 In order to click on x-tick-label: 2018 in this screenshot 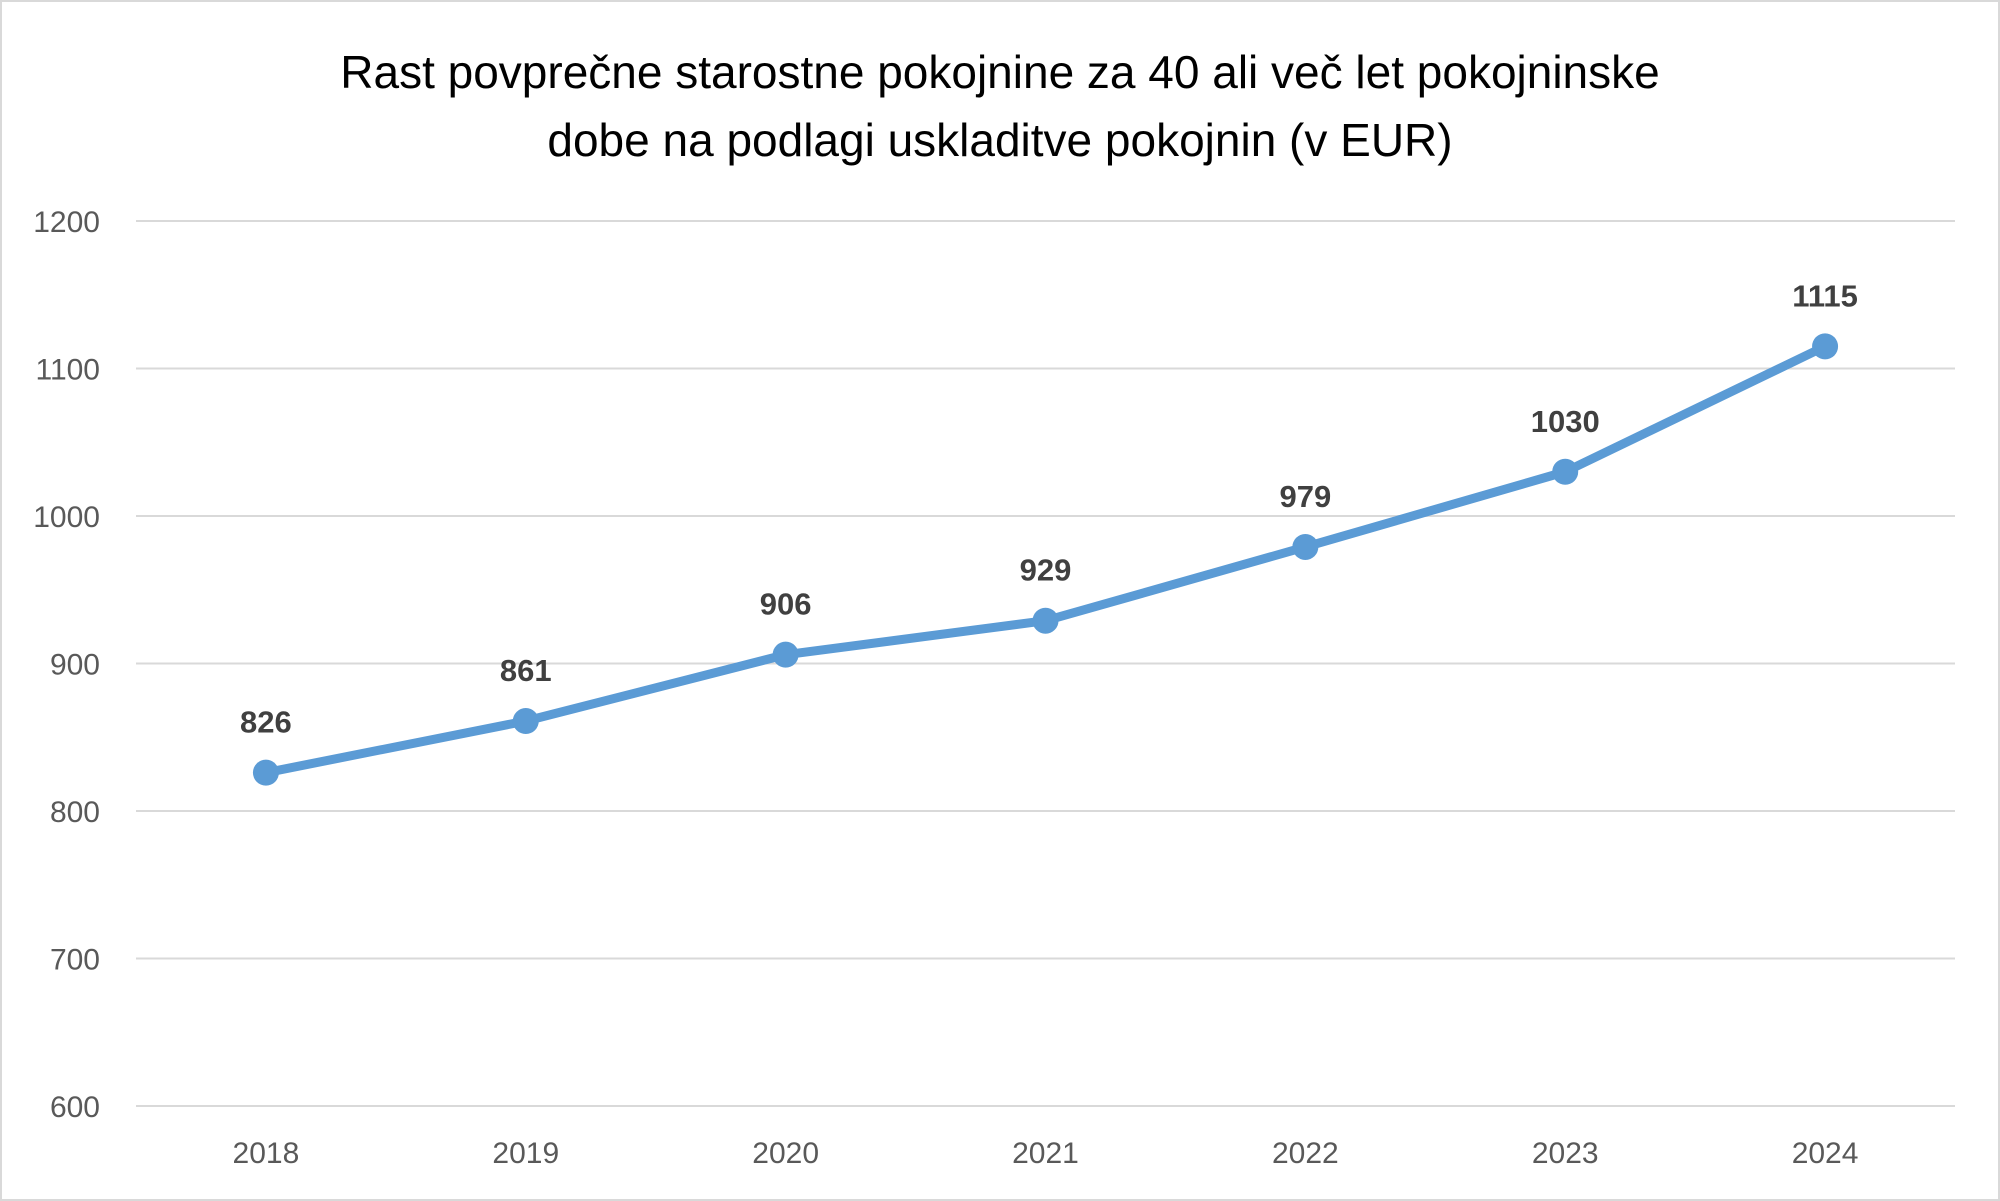, I will do `click(266, 1153)`.